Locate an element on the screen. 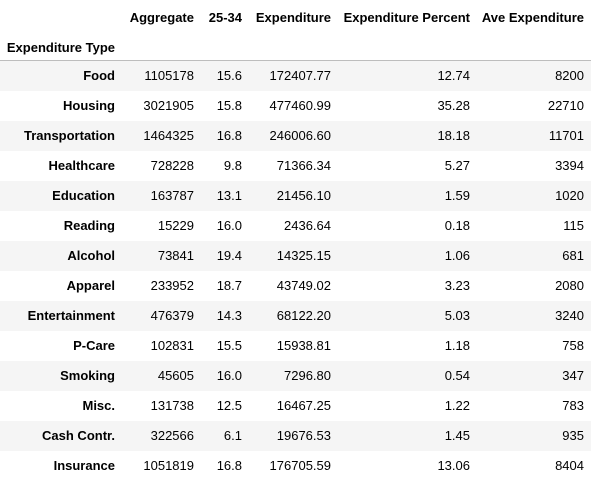 This screenshot has width=614, height=494. table-cell: 12.5 is located at coordinates (229, 405).